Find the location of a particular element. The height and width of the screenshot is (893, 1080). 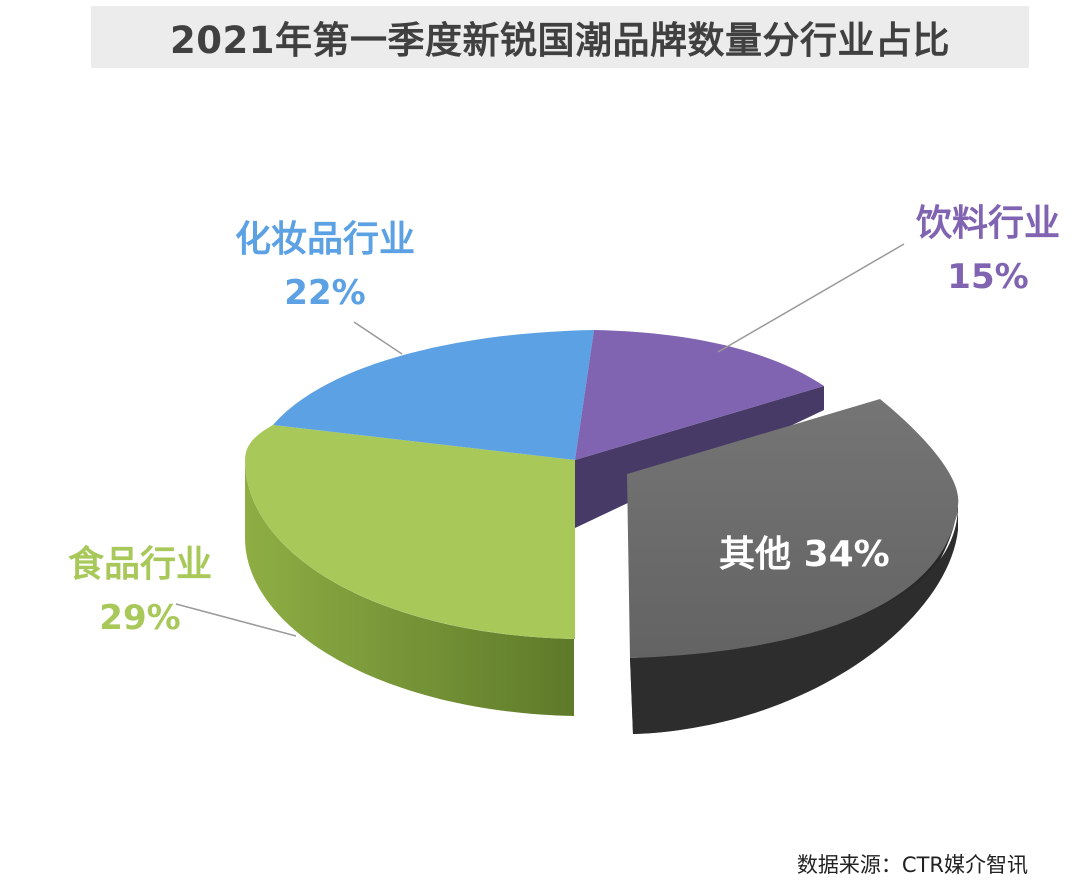

label-other-name: 其他 is located at coordinates (755, 554).